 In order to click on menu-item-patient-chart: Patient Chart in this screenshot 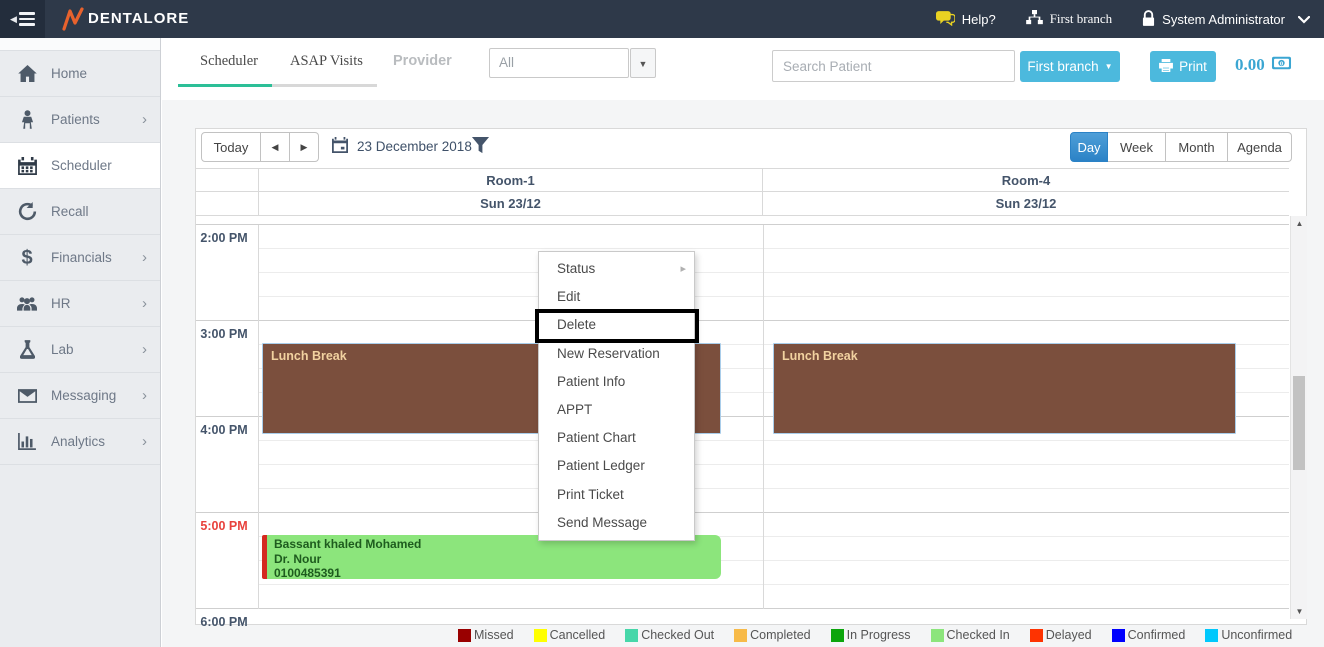, I will do `click(596, 438)`.